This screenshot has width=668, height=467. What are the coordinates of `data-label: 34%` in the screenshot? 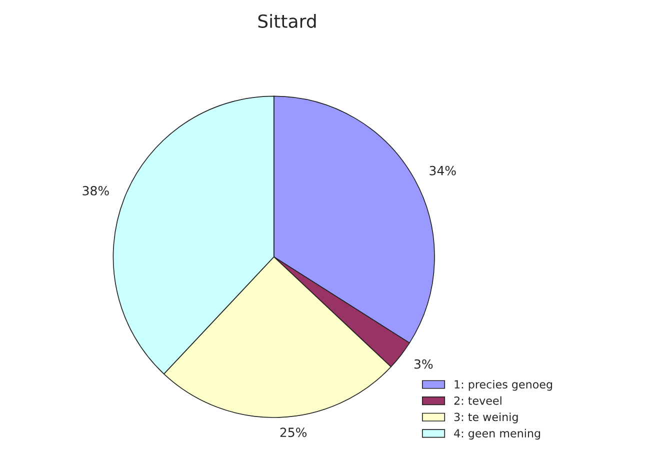 It's located at (443, 171).